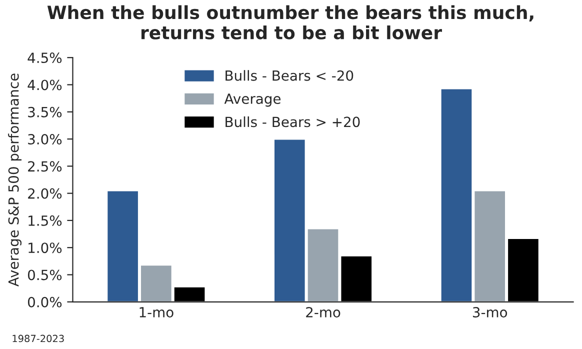 This screenshot has width=582, height=349. I want to click on legend-label: Bulls - Bears < -20, so click(290, 75).